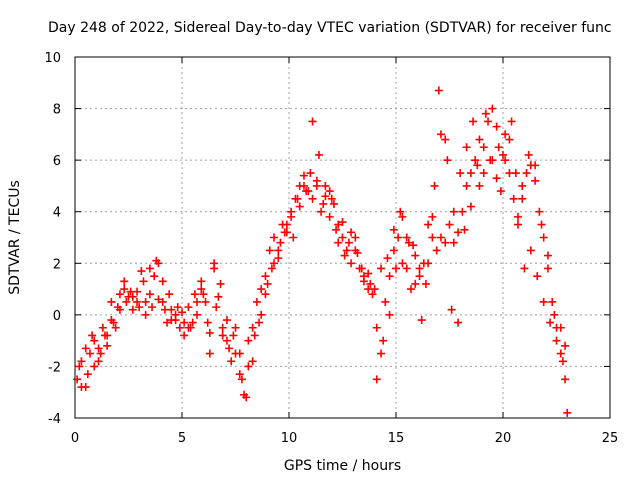  I want to click on x-tick-label: 20, so click(503, 438).